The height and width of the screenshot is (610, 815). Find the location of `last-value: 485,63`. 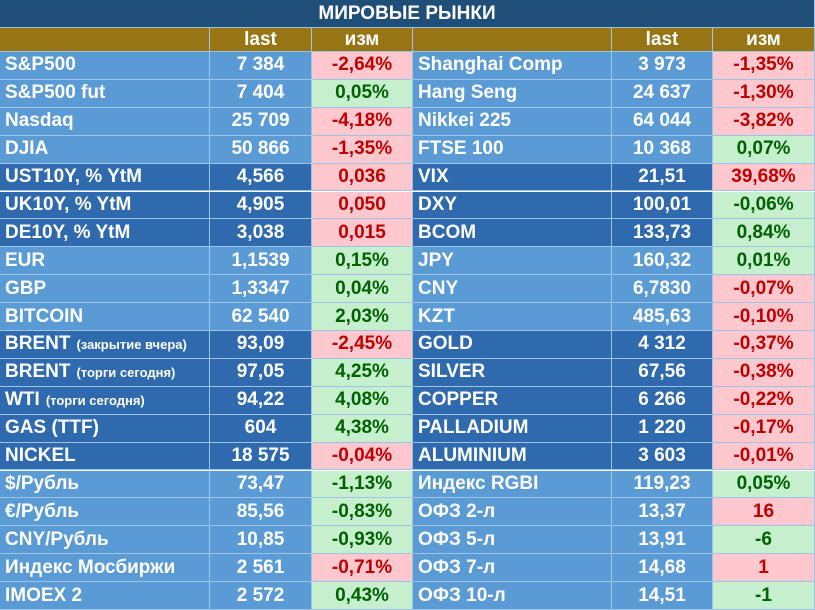

last-value: 485,63 is located at coordinates (662, 317).